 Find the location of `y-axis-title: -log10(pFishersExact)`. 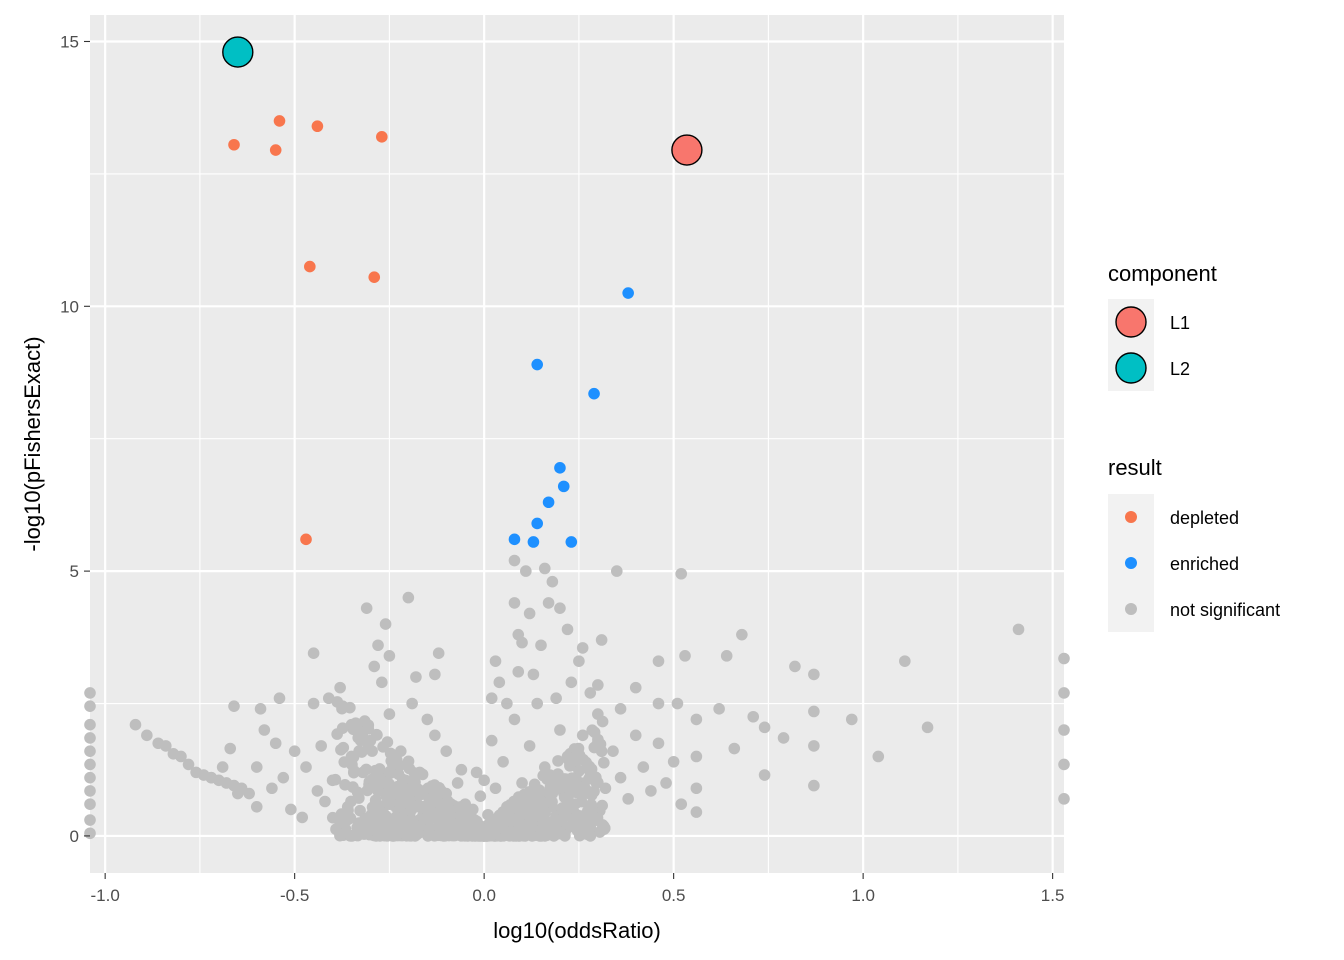

y-axis-title: -log10(pFishersExact) is located at coordinates (32, 443).